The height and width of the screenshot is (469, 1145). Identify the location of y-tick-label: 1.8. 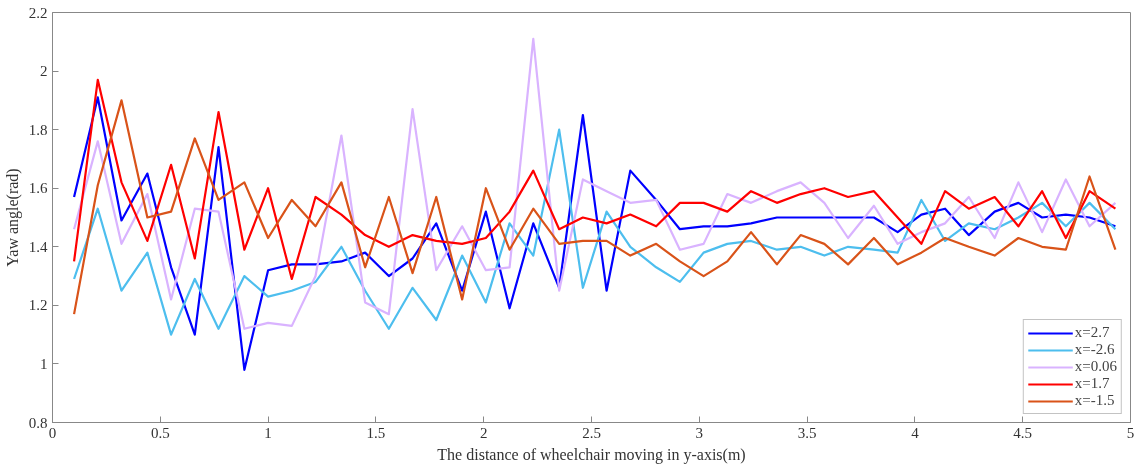
(38, 129).